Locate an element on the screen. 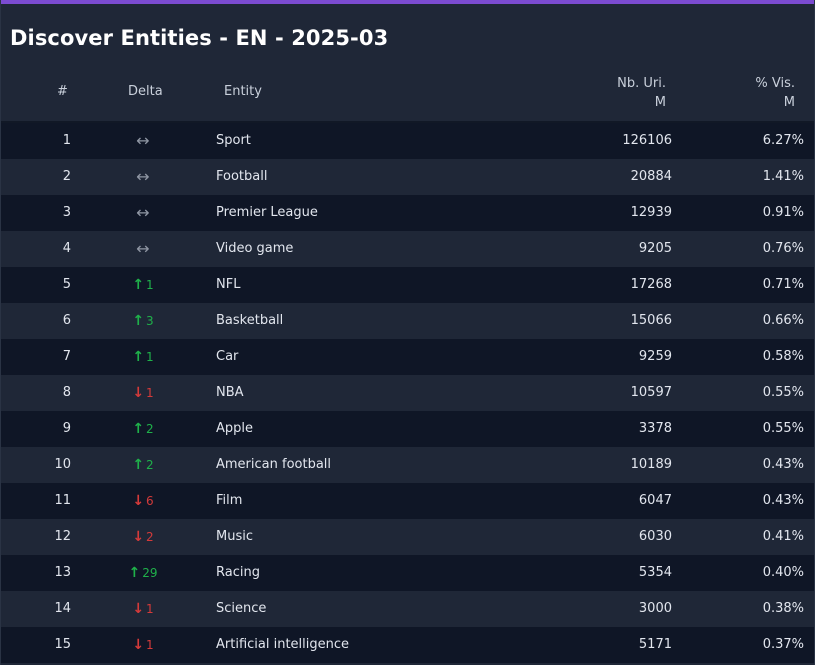  delta-indicator: ↓ 2 is located at coordinates (142, 537).